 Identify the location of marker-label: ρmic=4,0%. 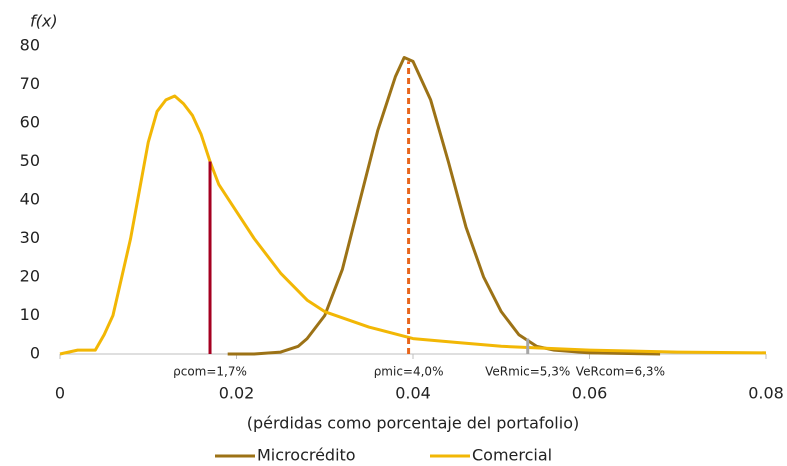
(409, 372).